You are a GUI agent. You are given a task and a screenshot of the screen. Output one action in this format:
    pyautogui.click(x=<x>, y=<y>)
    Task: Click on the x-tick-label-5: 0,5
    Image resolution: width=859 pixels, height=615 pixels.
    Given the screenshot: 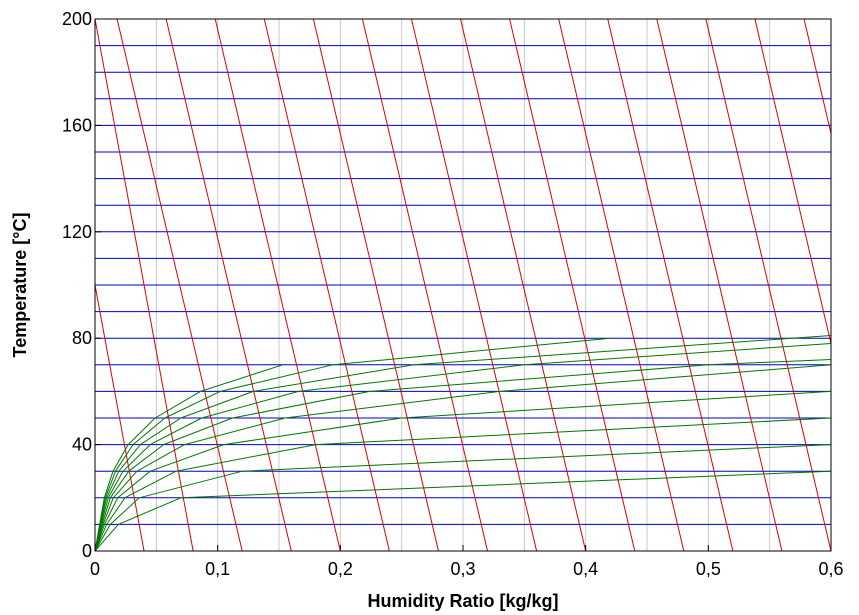 What is the action you would take?
    pyautogui.click(x=708, y=569)
    